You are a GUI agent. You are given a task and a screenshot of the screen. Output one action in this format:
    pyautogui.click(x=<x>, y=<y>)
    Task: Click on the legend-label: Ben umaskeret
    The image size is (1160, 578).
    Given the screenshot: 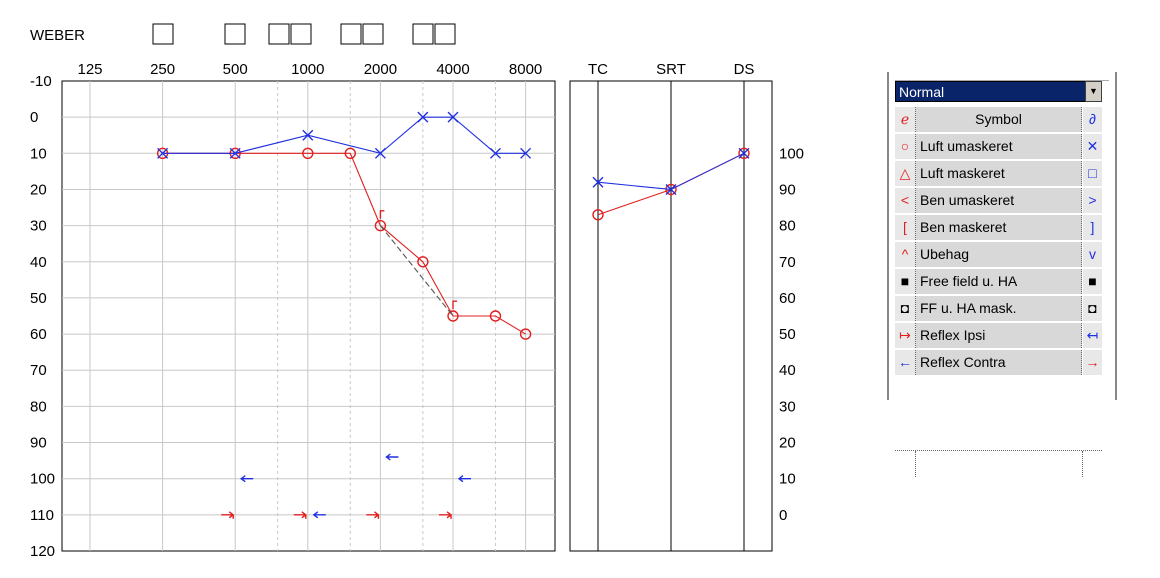 What is the action you would take?
    pyautogui.click(x=999, y=200)
    